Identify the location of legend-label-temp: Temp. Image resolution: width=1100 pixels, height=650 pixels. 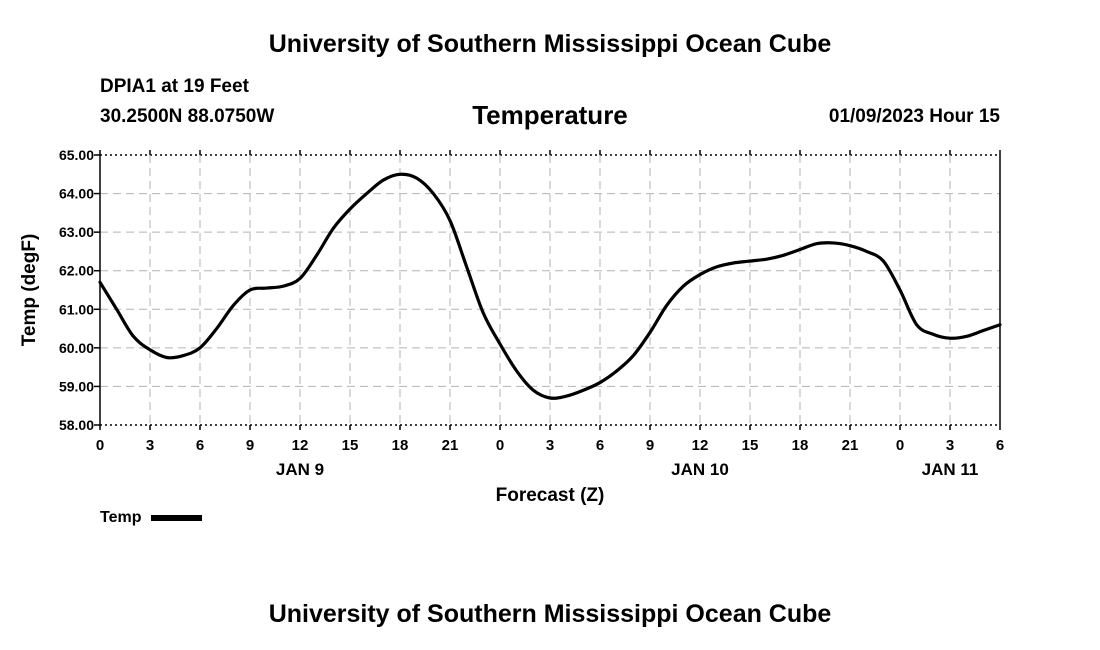
(121, 517).